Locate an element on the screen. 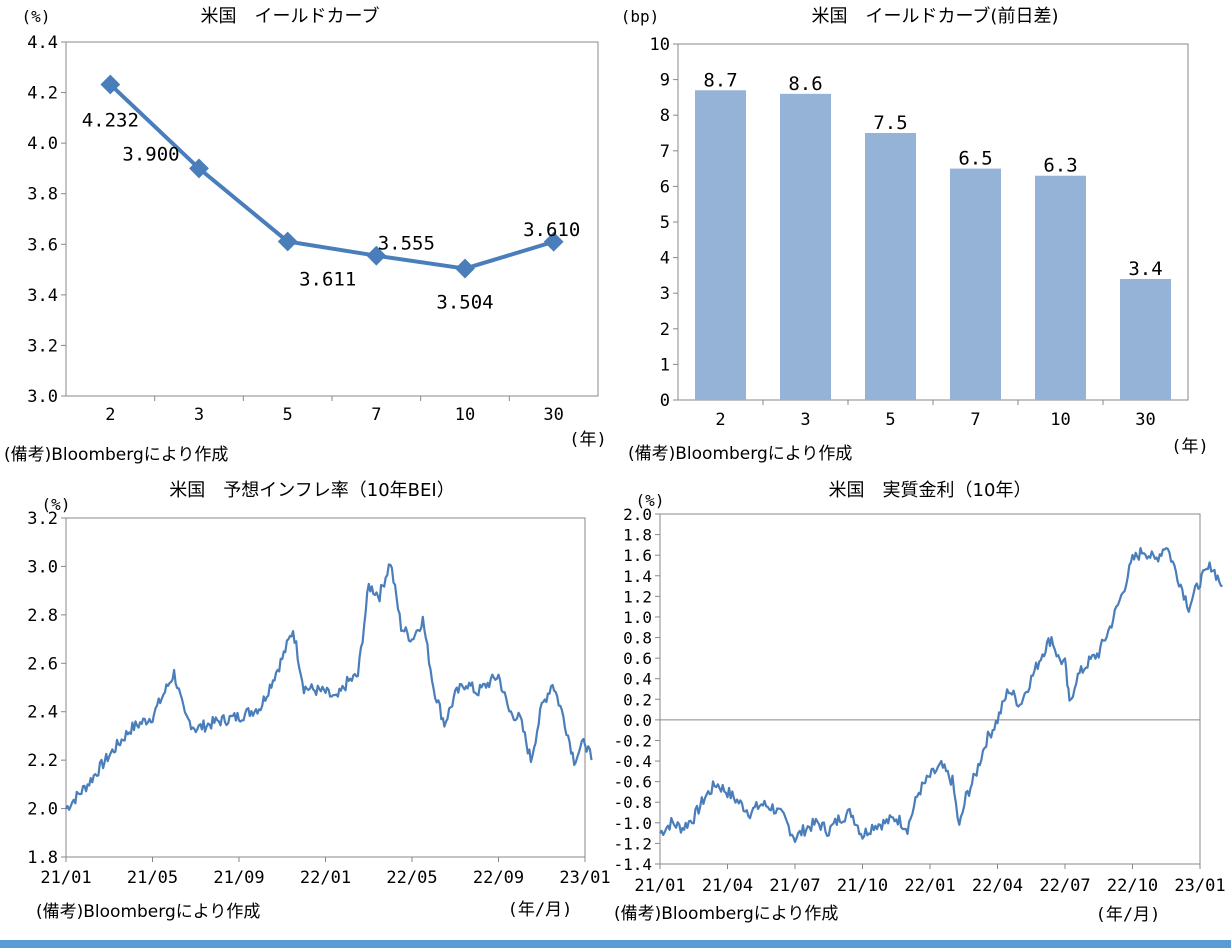 This screenshot has height=948, width=1231. y-tick-label: 3.8 is located at coordinates (42, 195).